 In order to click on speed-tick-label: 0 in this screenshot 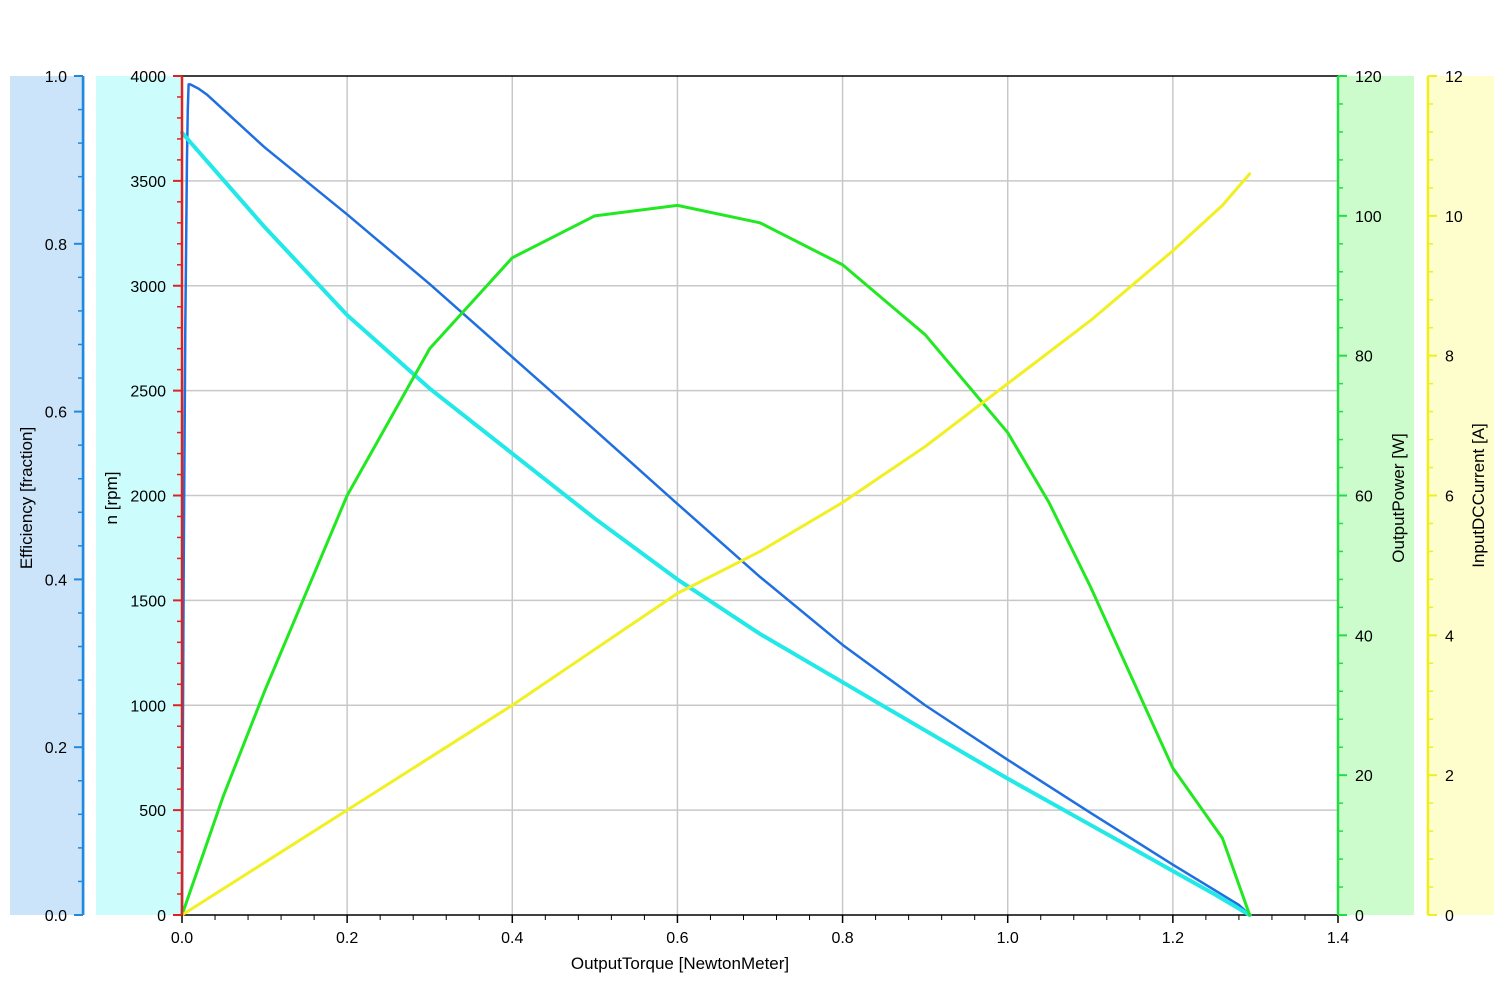, I will do `click(161, 916)`.